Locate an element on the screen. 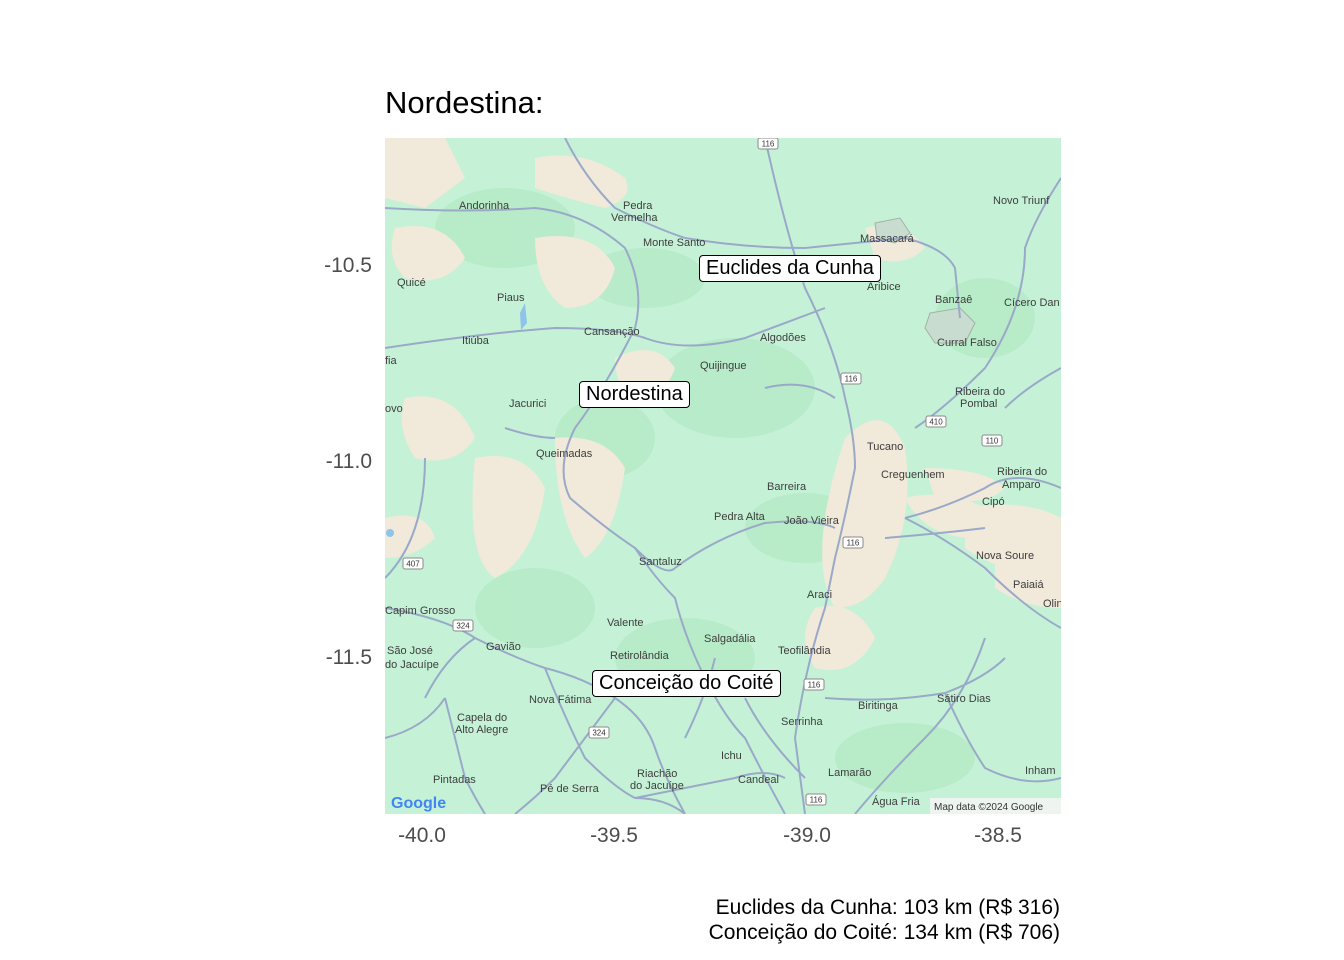 Image resolution: width=1344 pixels, height=960 pixels. title-line-1: Nordestina: is located at coordinates (464, 102).